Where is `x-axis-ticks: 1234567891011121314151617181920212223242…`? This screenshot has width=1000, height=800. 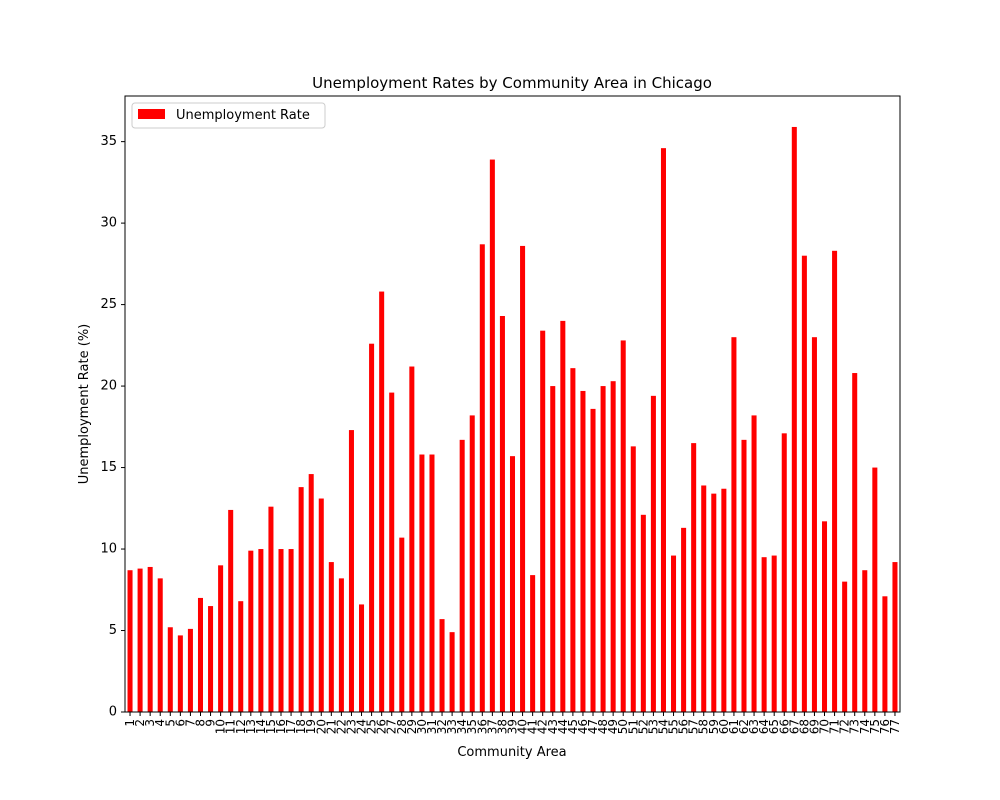 x-axis-ticks: 1234567891011121314151617181920212223242… is located at coordinates (512, 723).